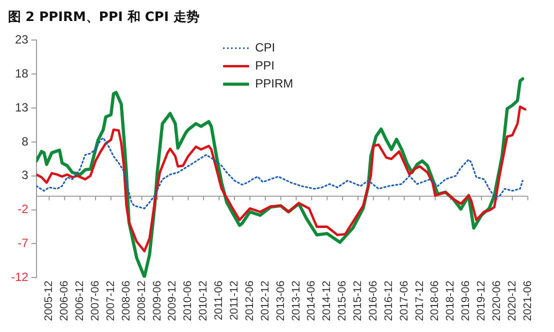 Image resolution: width=554 pixels, height=332 pixels. I want to click on x-tick-label: 2009-12, so click(172, 301).